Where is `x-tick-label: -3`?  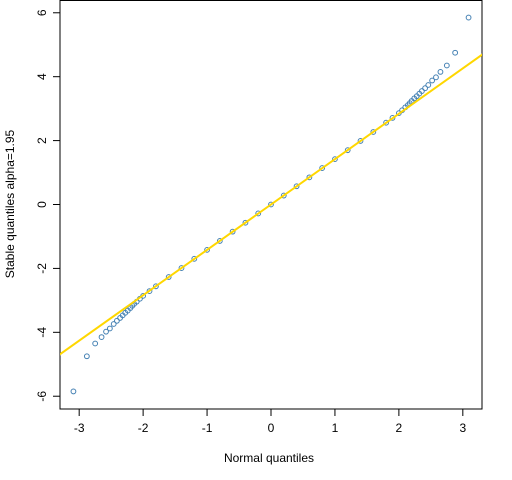
x-tick-label: -3 is located at coordinates (79, 428).